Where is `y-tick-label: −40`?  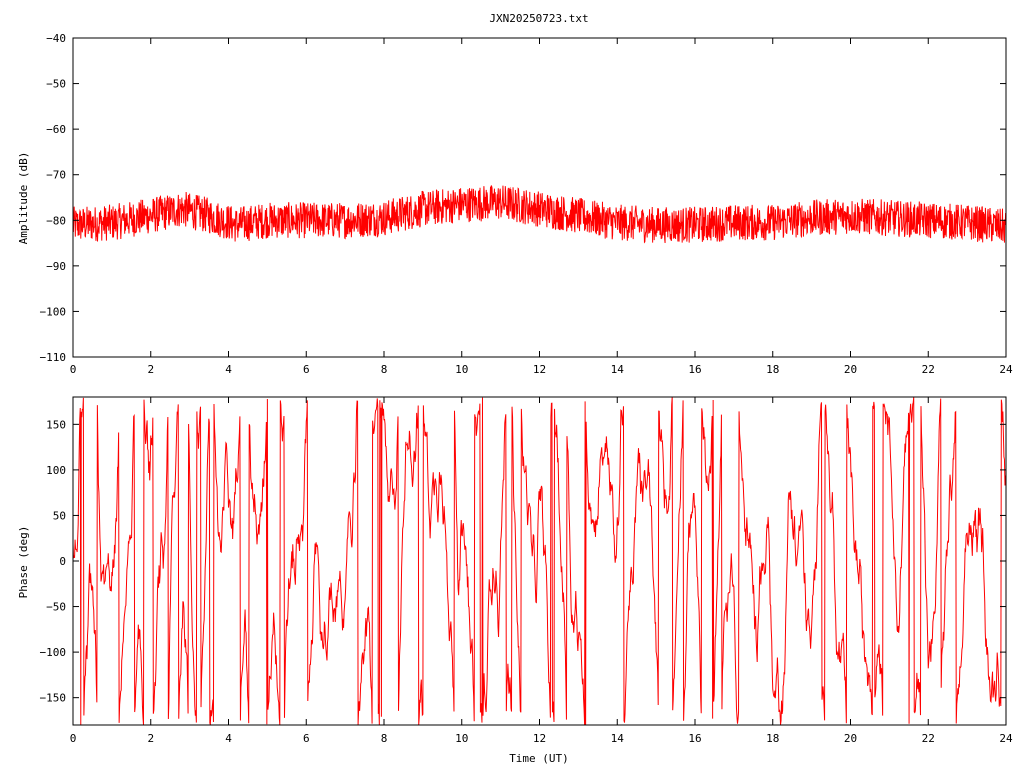 y-tick-label: −40 is located at coordinates (56, 38).